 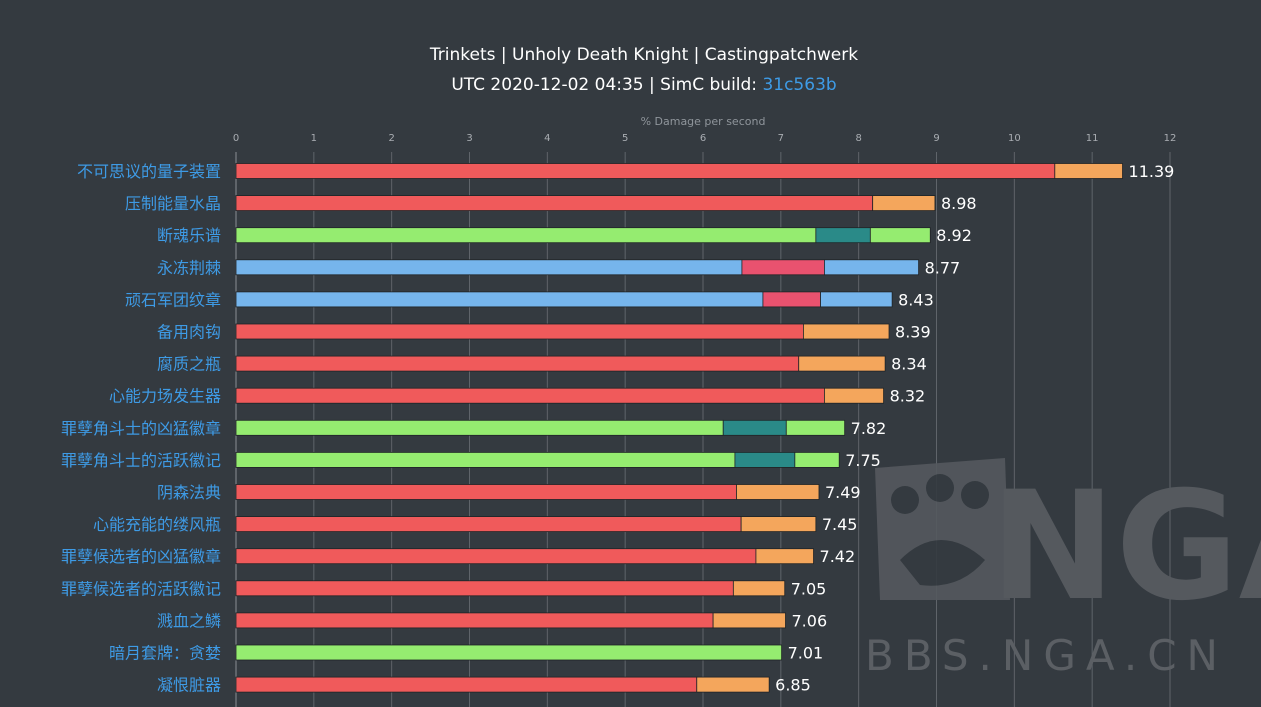 What do you see at coordinates (936, 138) in the screenshot?
I see `x-tick-label: 9` at bounding box center [936, 138].